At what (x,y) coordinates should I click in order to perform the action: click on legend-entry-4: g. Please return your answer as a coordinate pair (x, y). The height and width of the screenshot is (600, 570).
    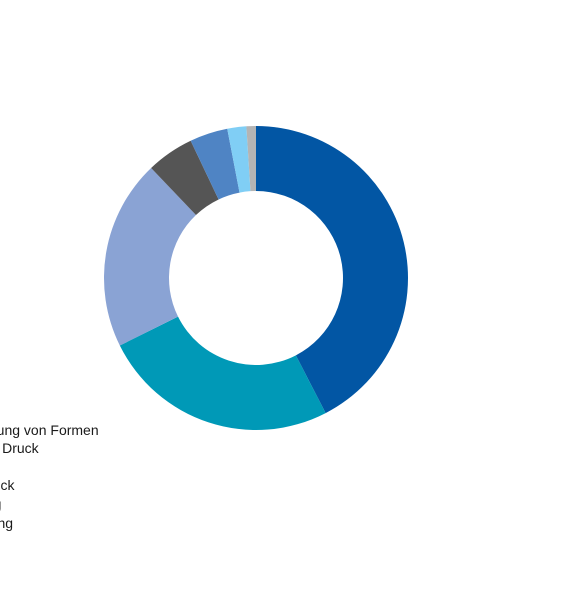
    Looking at the image, I should click on (49, 467).